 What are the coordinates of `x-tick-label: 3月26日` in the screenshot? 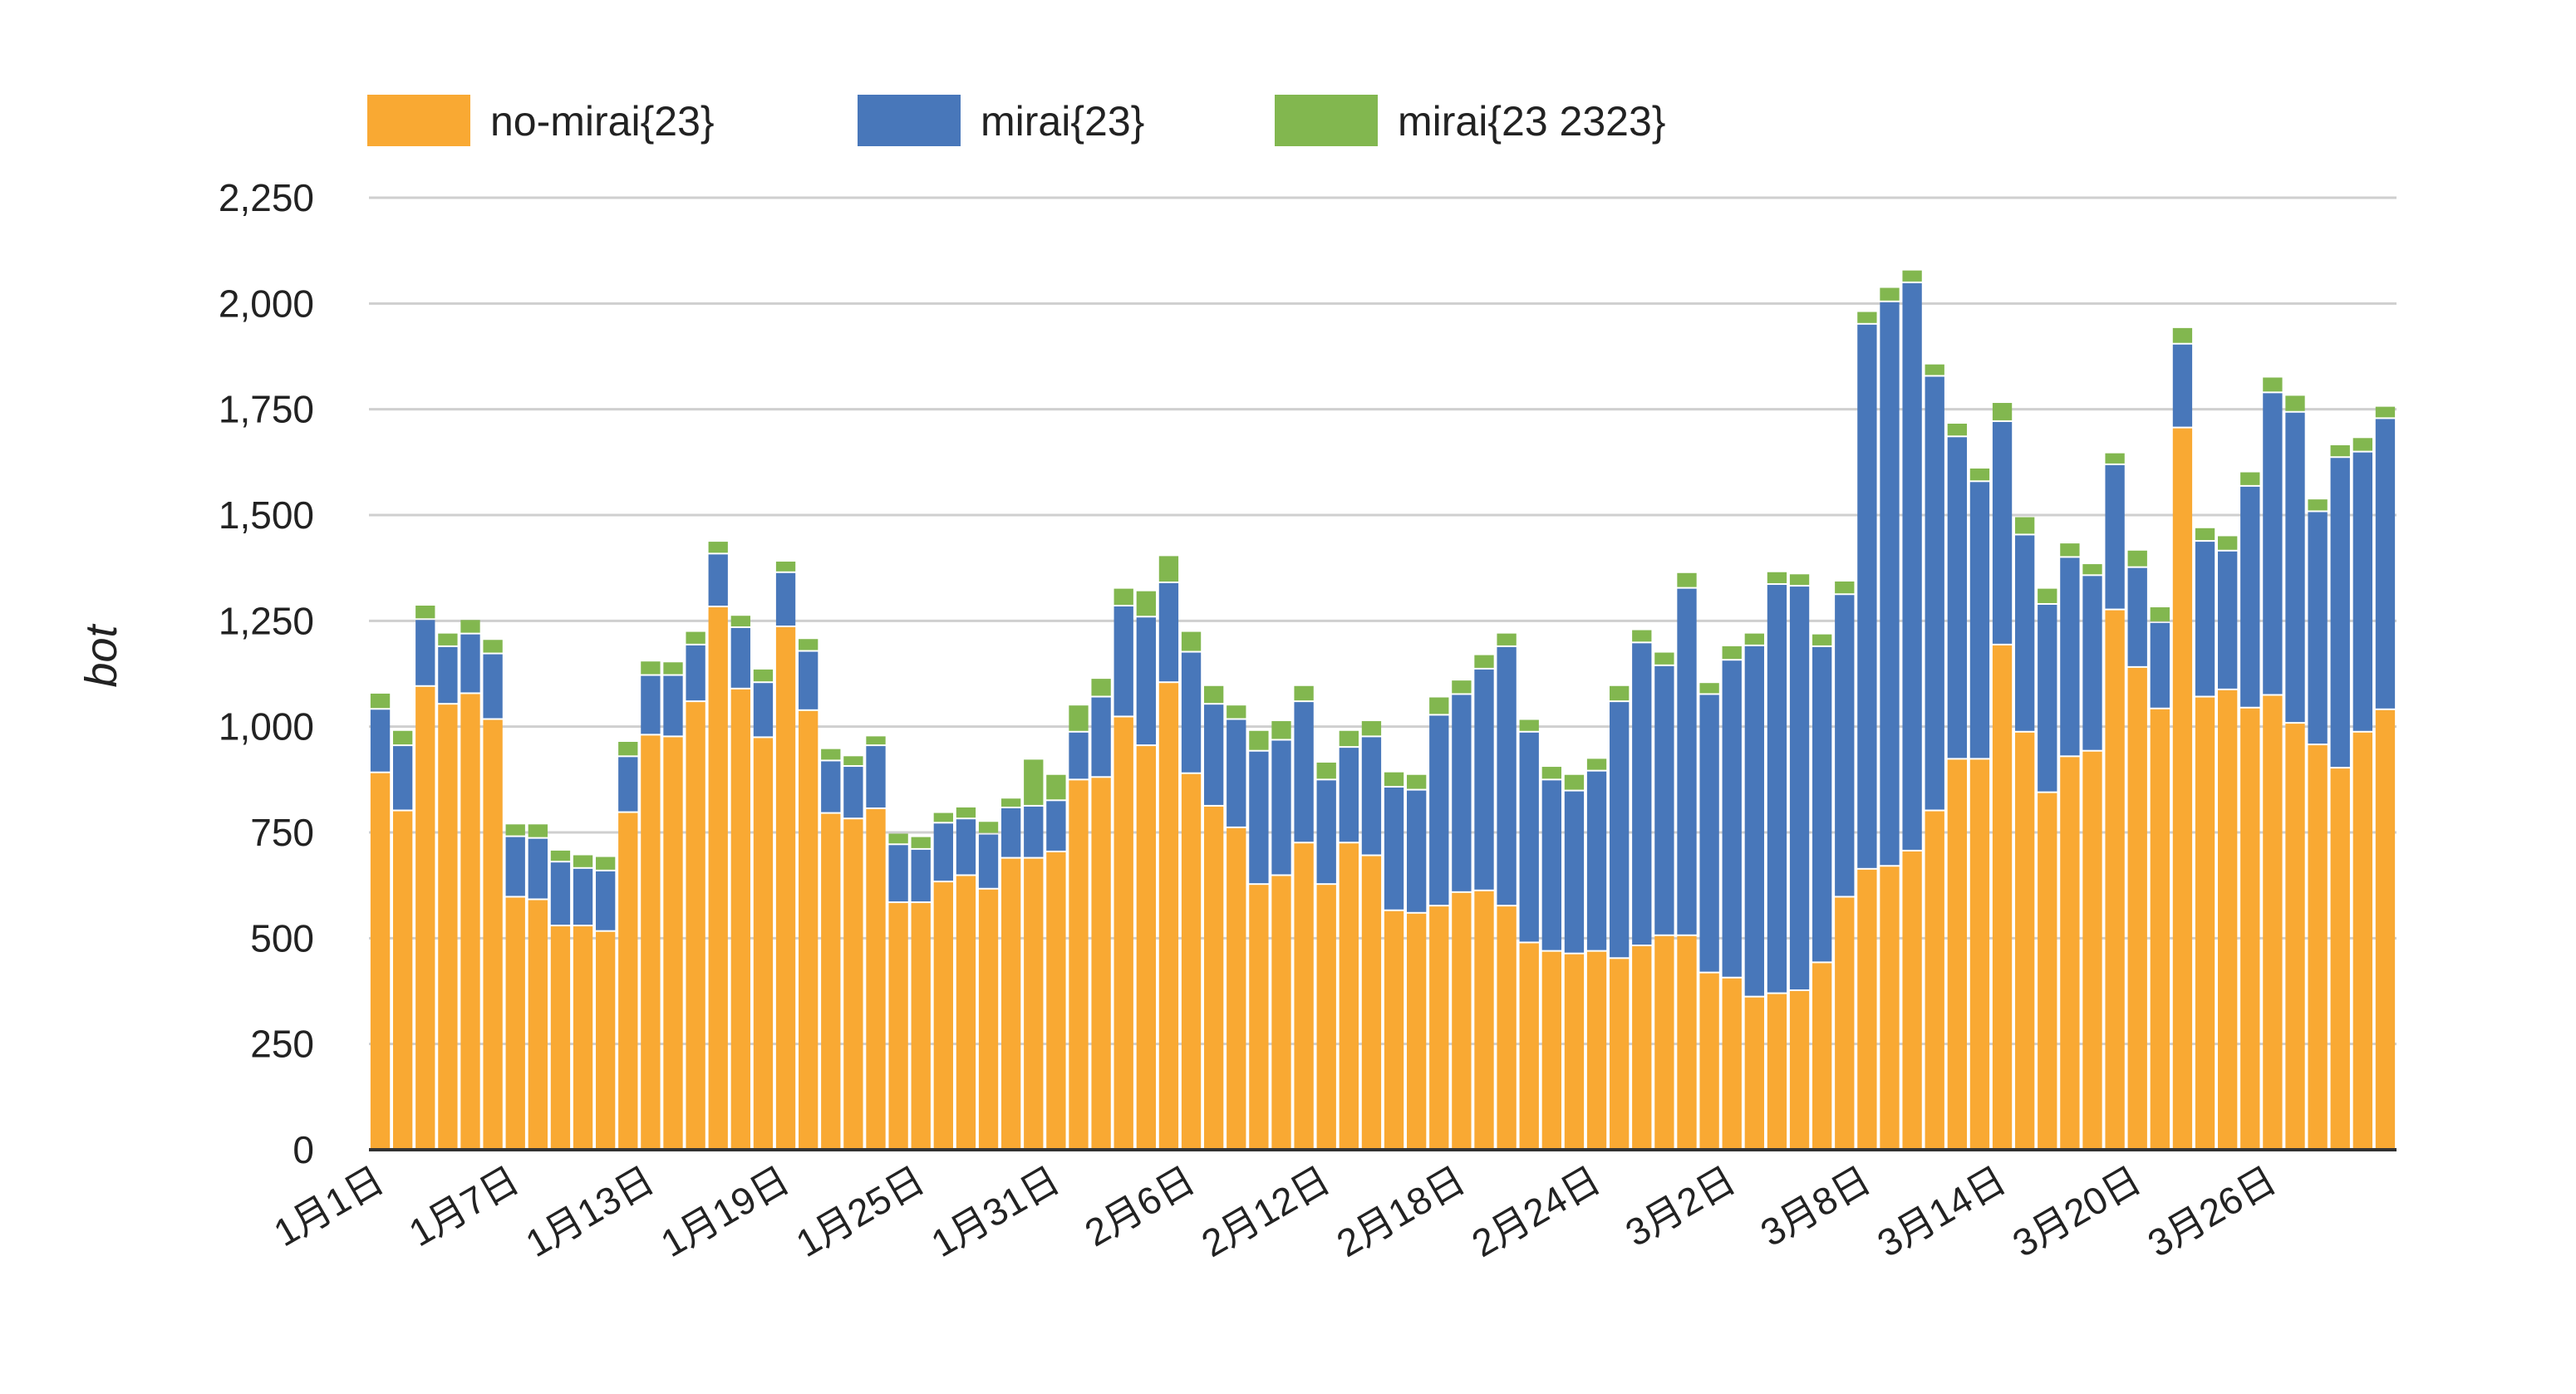 It's located at (2212, 1211).